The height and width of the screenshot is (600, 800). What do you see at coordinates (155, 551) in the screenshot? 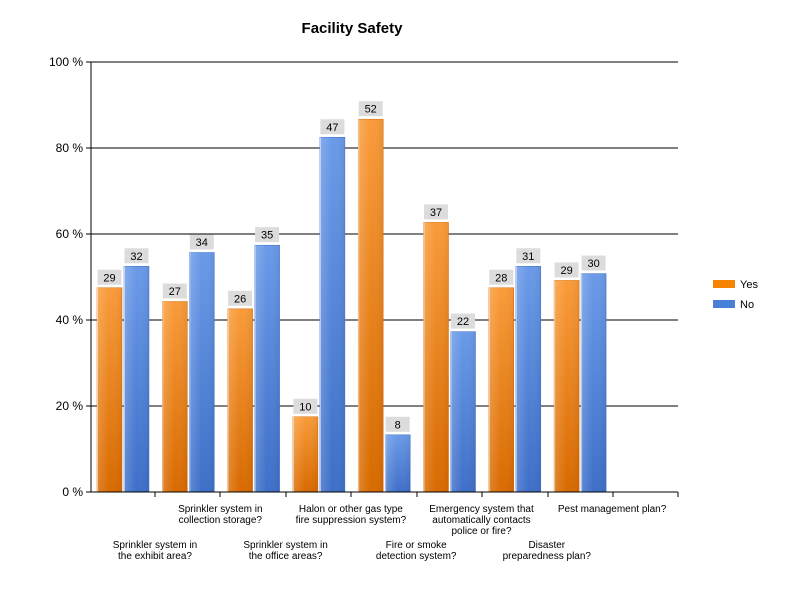
I see `x-category-label: Sprinkler system in the exhibit area?` at bounding box center [155, 551].